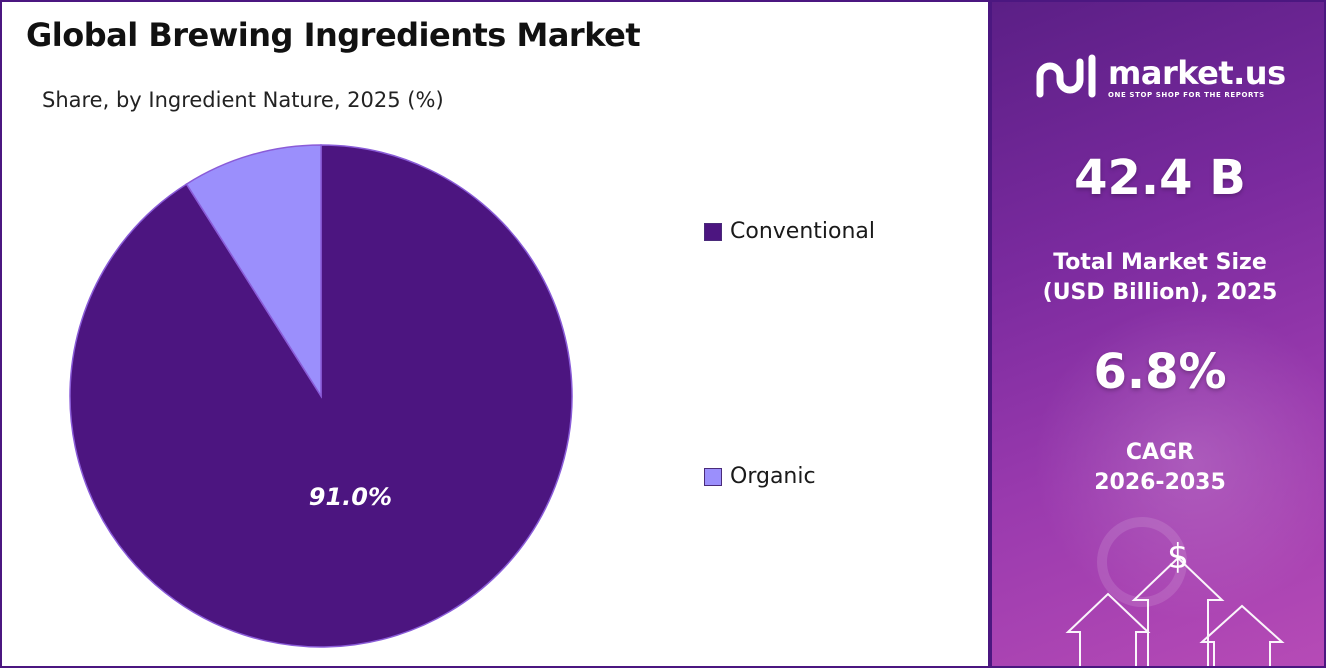 This screenshot has width=1326, height=668. I want to click on legend-item-conventional: Conventional, so click(789, 231).